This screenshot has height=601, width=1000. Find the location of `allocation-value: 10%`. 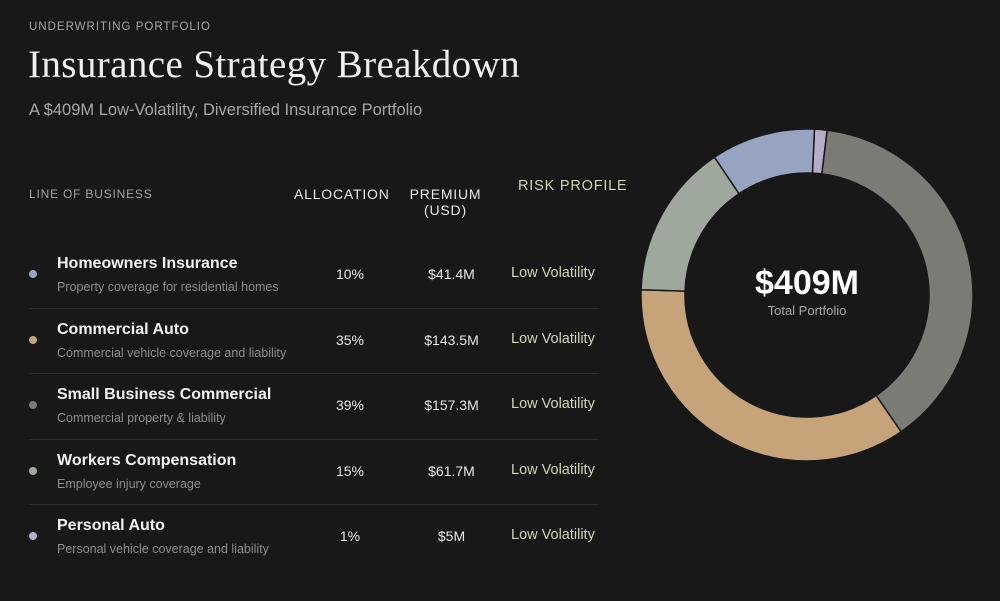

allocation-value: 10% is located at coordinates (350, 274).